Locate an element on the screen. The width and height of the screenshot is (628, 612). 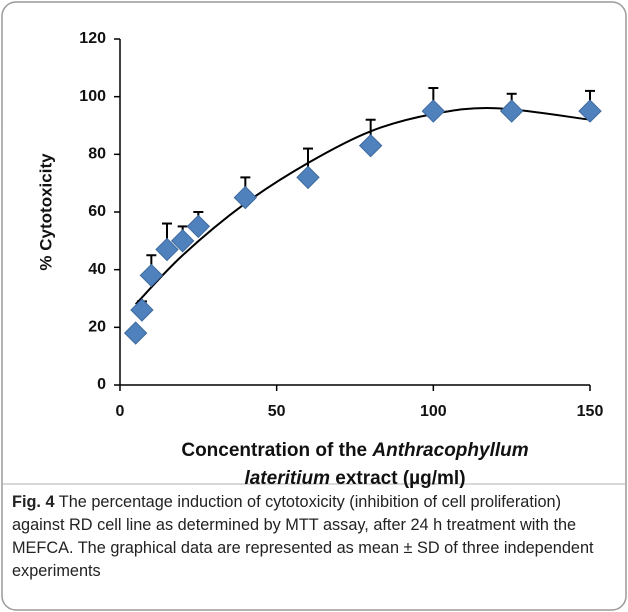
x-axis-label-part: Anthracophyllum is located at coordinates (449, 450).